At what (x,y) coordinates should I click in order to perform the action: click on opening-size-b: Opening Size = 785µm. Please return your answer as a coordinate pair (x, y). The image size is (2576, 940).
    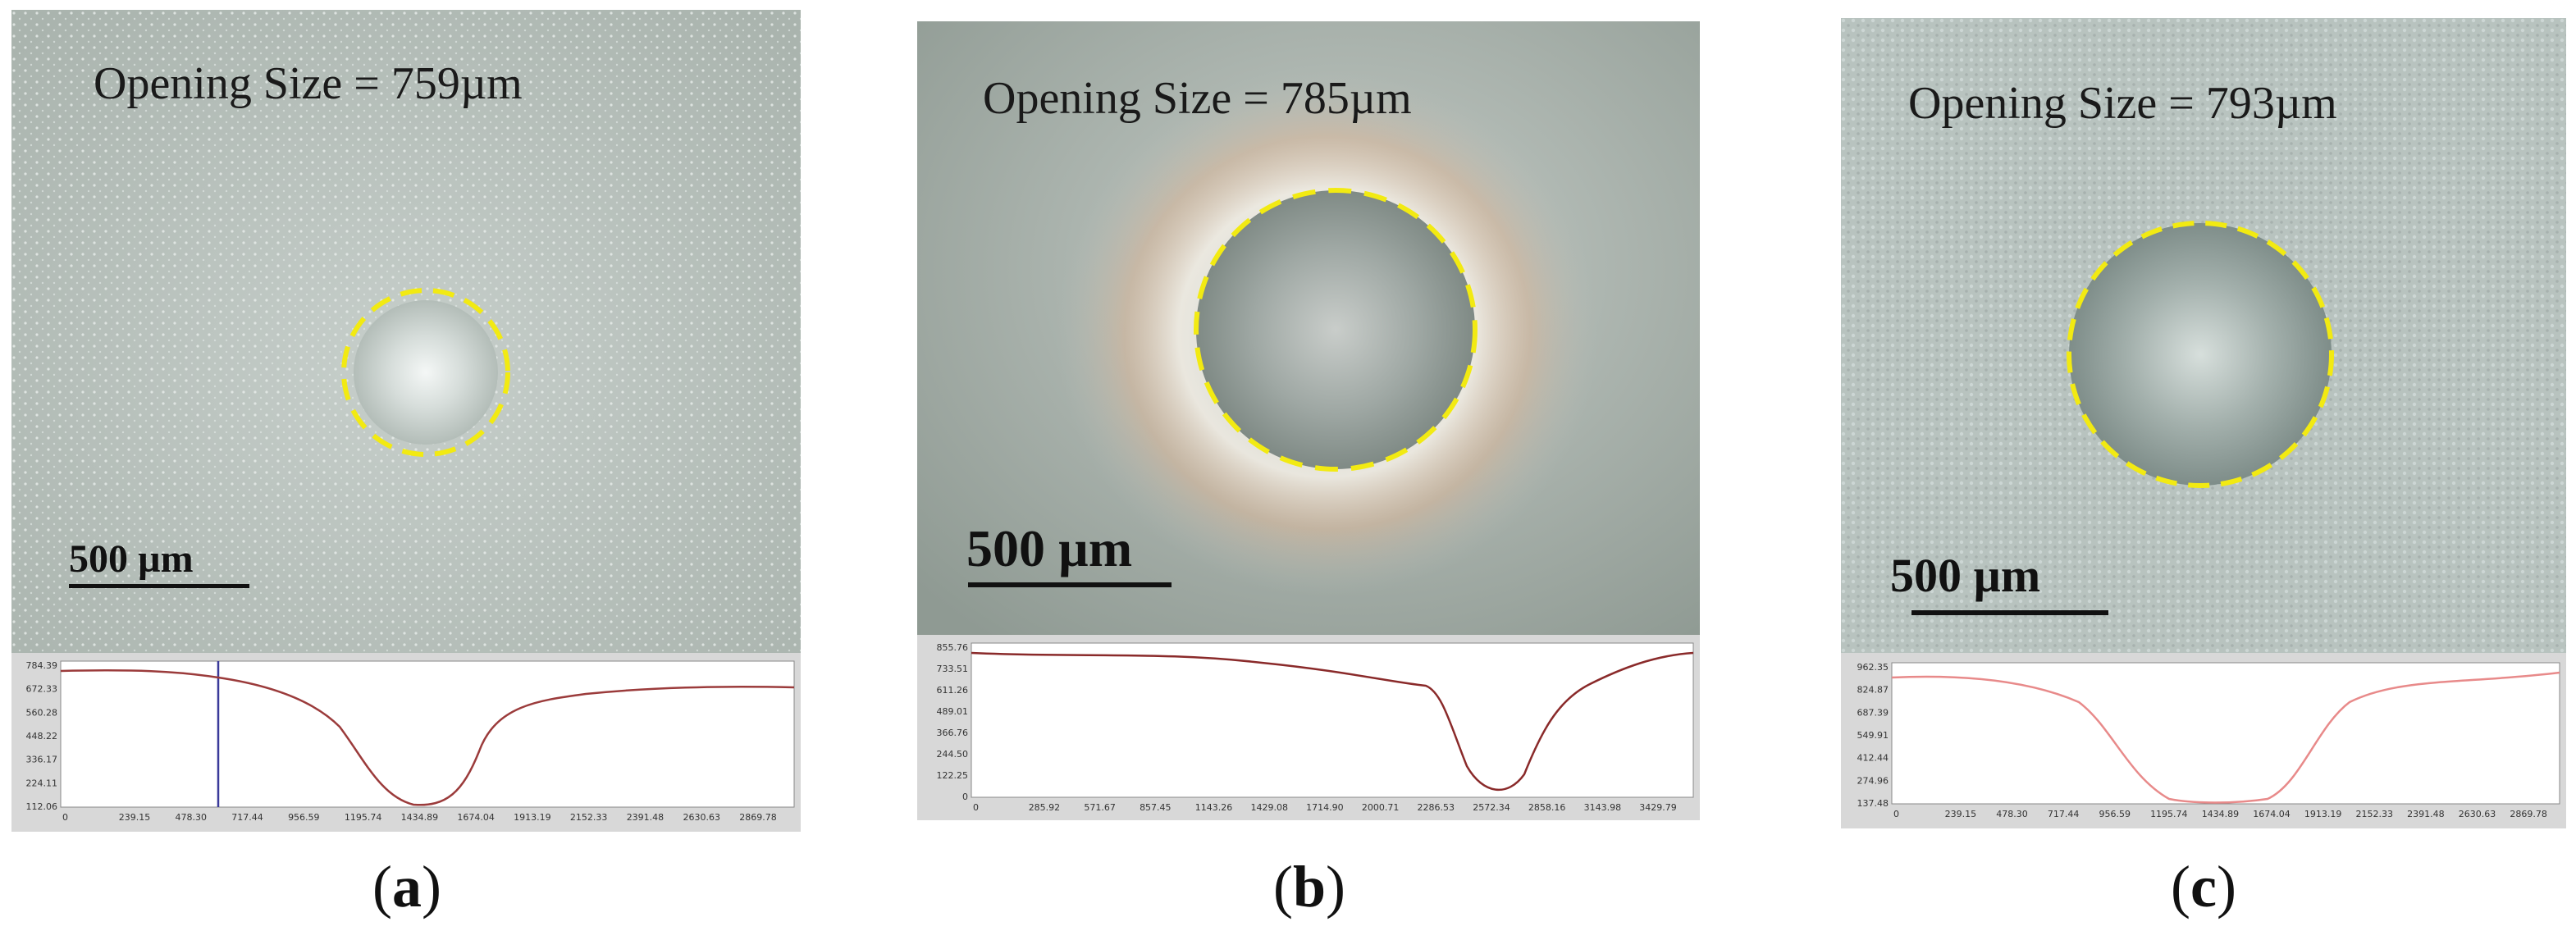
    Looking at the image, I should click on (1197, 99).